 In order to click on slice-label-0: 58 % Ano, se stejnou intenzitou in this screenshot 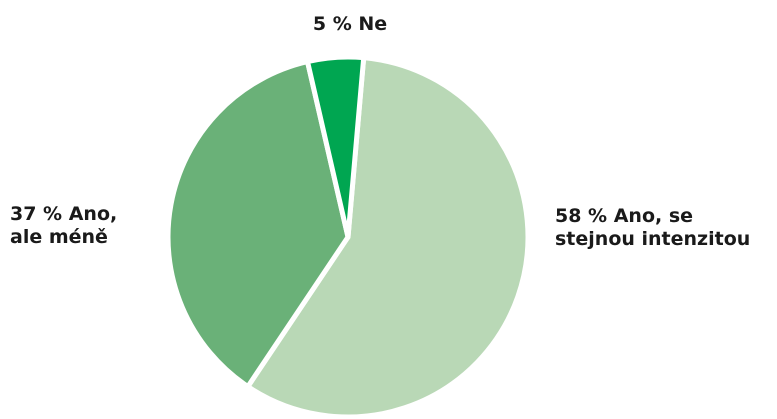, I will do `click(652, 227)`.